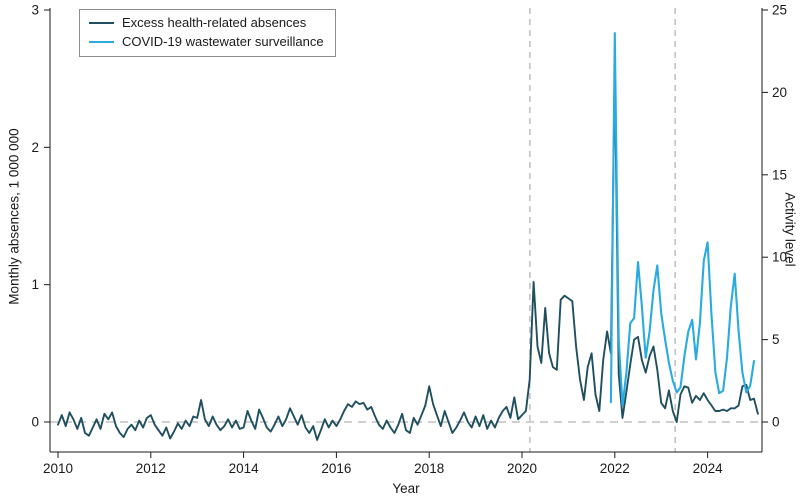 This screenshot has width=810, height=501. Describe the element at coordinates (244, 468) in the screenshot. I see `x-tick-label: 2014` at that location.